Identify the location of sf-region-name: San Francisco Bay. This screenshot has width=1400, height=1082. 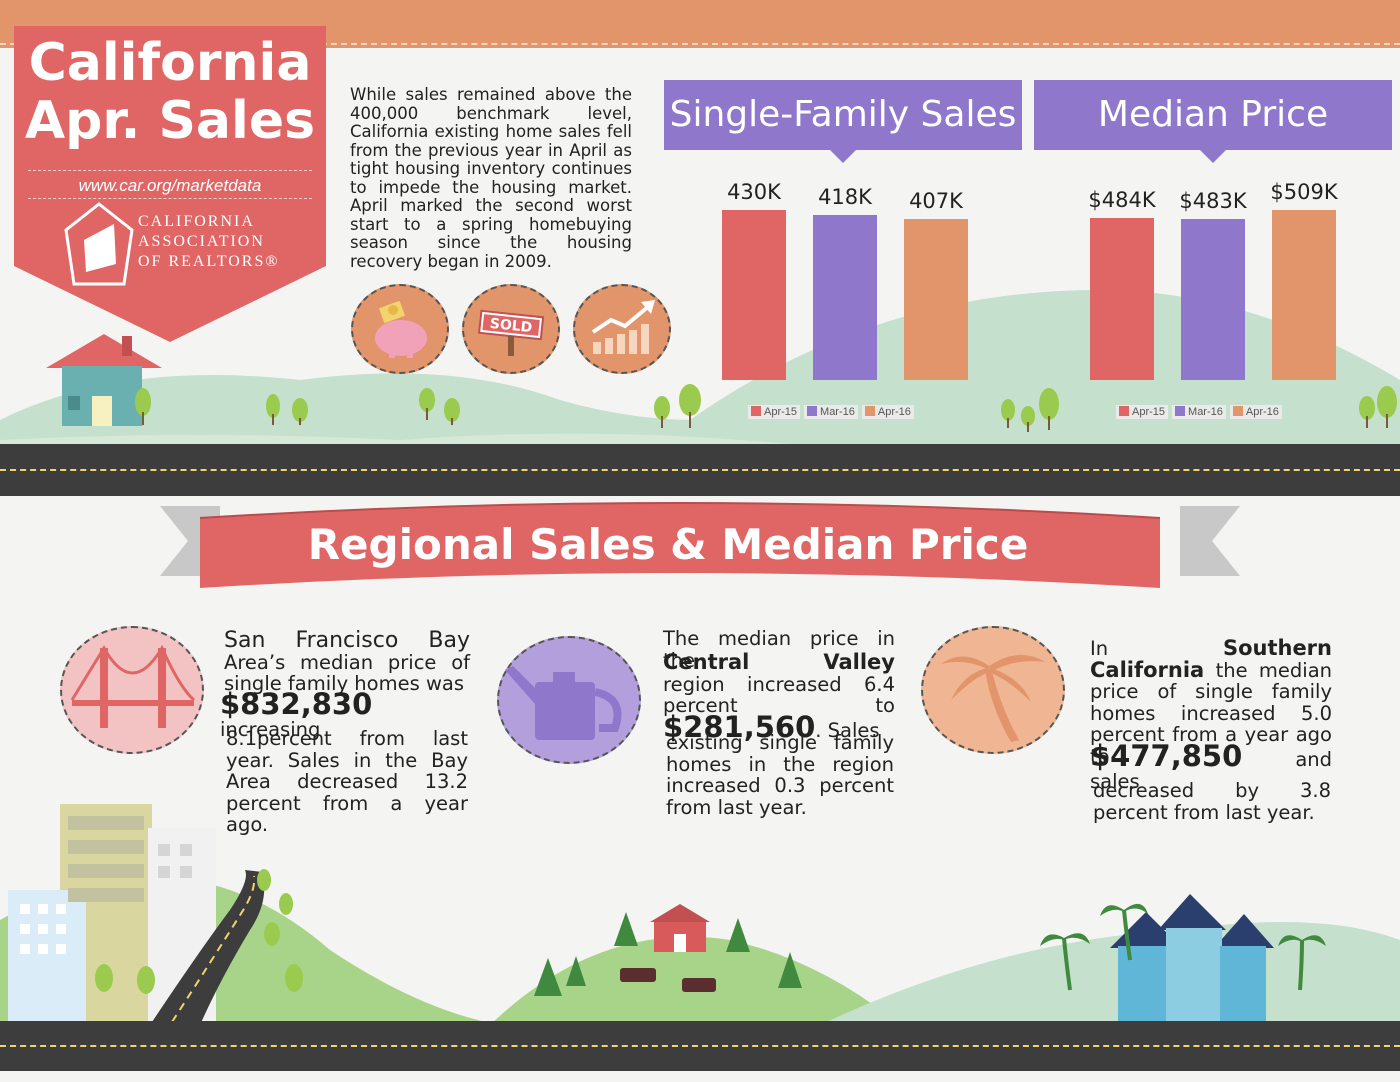
(347, 640).